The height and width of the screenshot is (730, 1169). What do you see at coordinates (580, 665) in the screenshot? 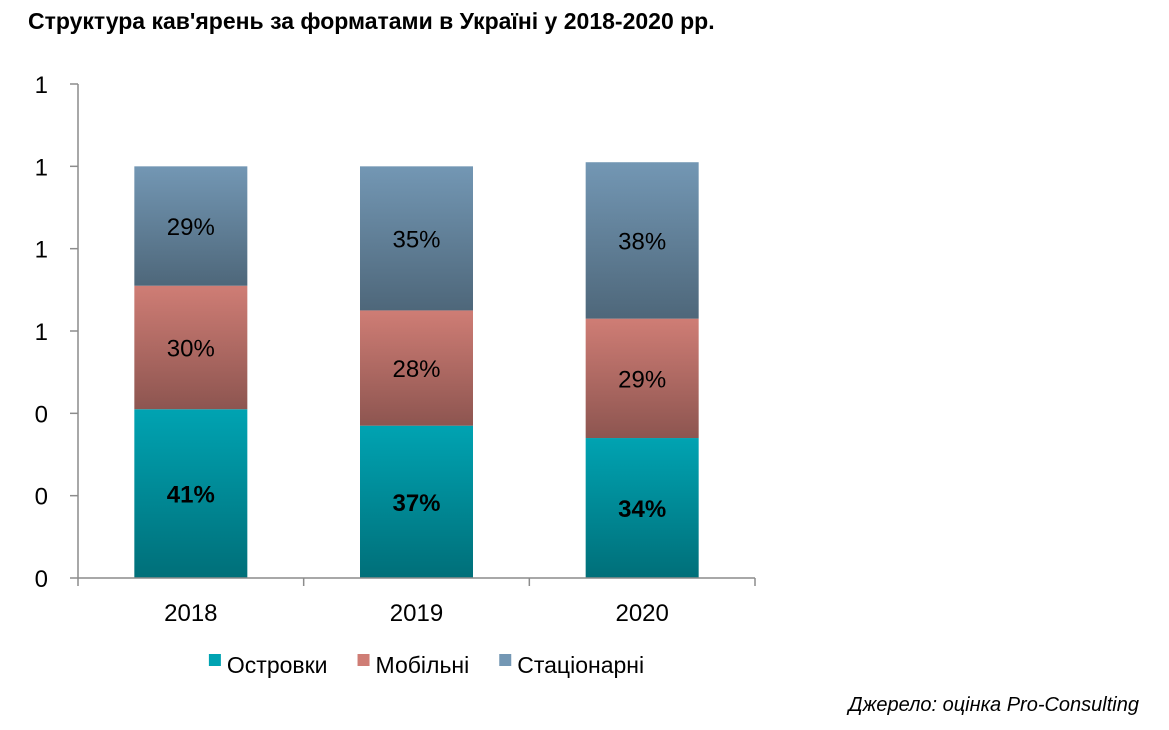
I see `legend-label: Стаціонарні` at bounding box center [580, 665].